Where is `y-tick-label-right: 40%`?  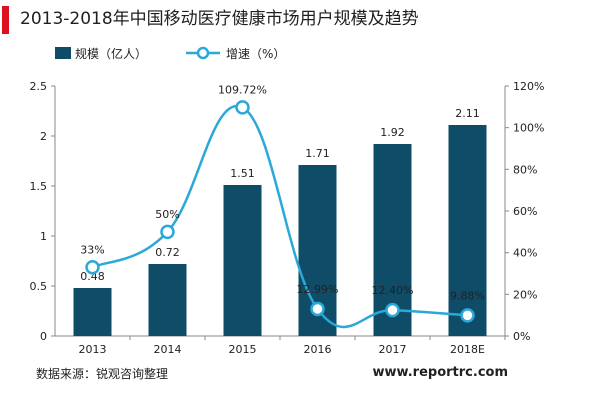 y-tick-label-right: 40% is located at coordinates (525, 253).